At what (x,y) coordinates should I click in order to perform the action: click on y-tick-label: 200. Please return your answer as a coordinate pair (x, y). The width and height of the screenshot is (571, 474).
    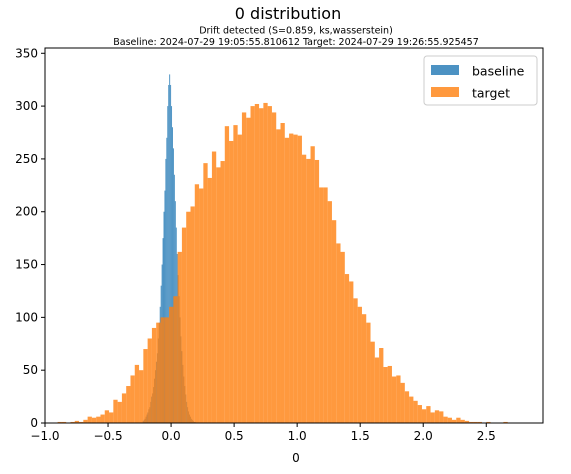
    Looking at the image, I should click on (26, 212).